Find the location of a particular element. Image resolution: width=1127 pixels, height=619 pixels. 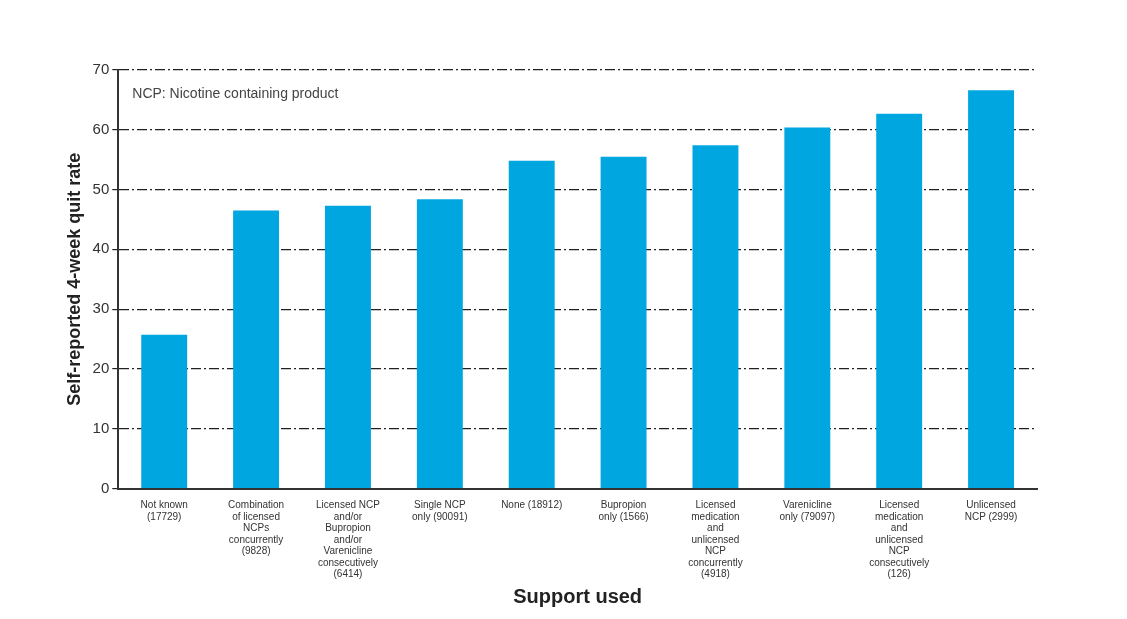

x-tick-label: Not known (17729) is located at coordinates (164, 510).